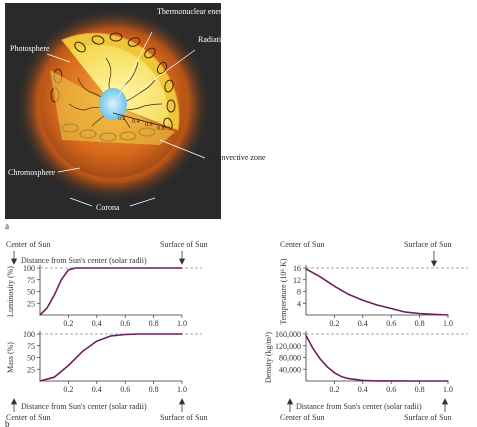  I want to click on label-thermonuclear-core: Thermonuclear energy core, so click(201, 11).